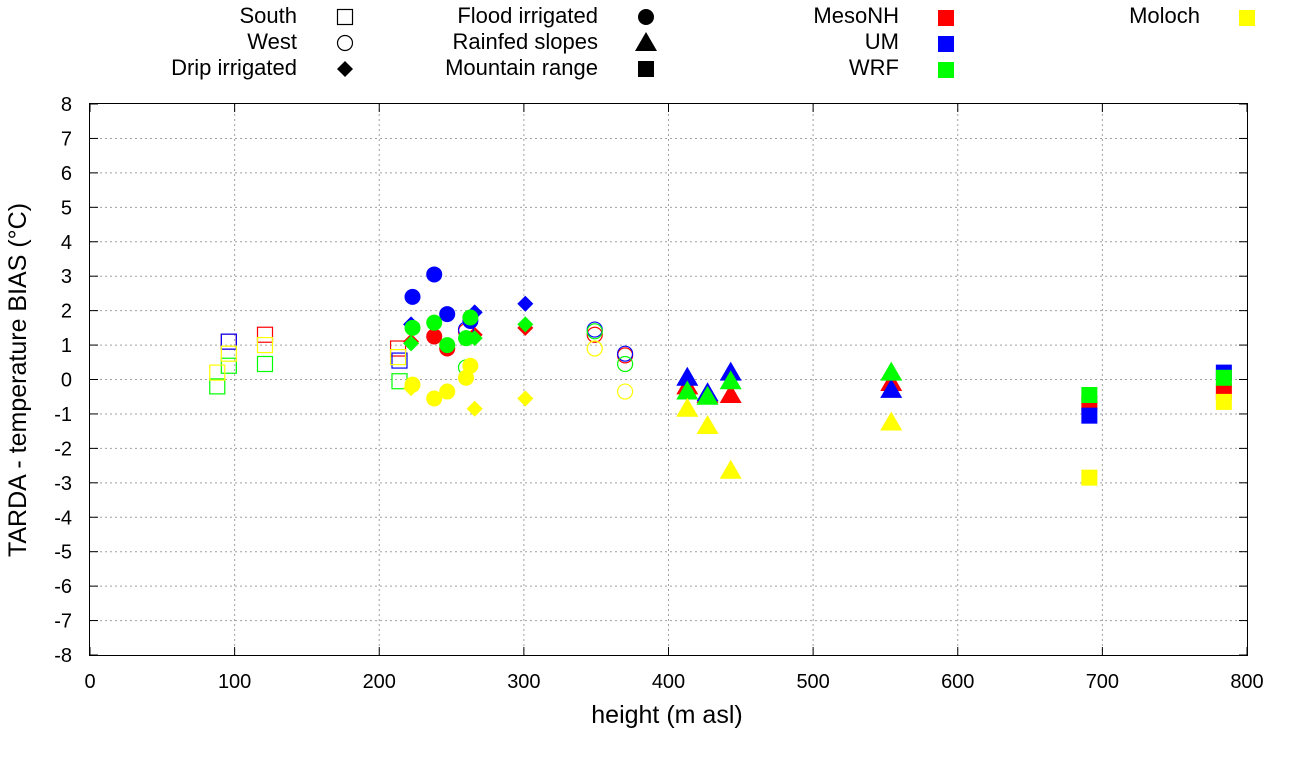 The width and height of the screenshot is (1290, 760). Describe the element at coordinates (646, 17) in the screenshot. I see `legend-marker-flood-irrigated` at that location.